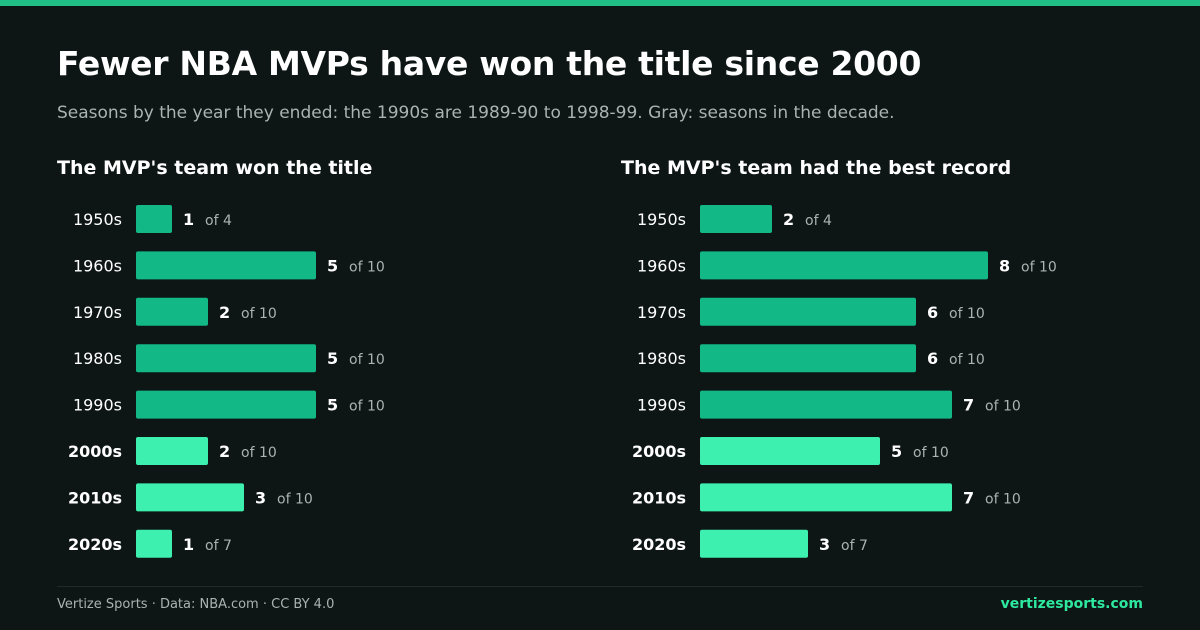 The width and height of the screenshot is (1200, 630). I want to click on best-record-category-label: 2010s, so click(659, 497).